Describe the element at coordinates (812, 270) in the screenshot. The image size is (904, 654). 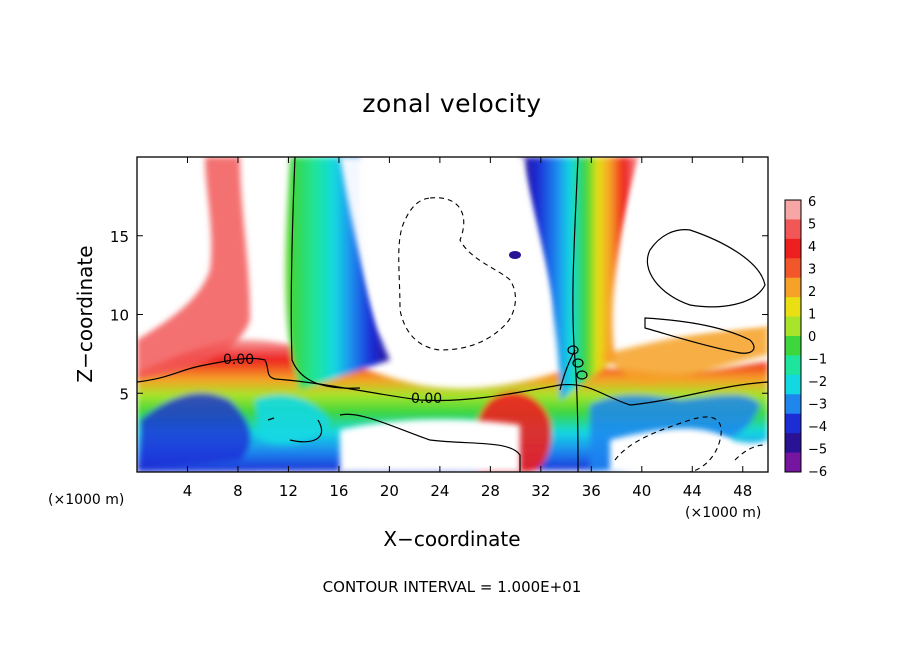
I see `colorbar-label: 3` at that location.